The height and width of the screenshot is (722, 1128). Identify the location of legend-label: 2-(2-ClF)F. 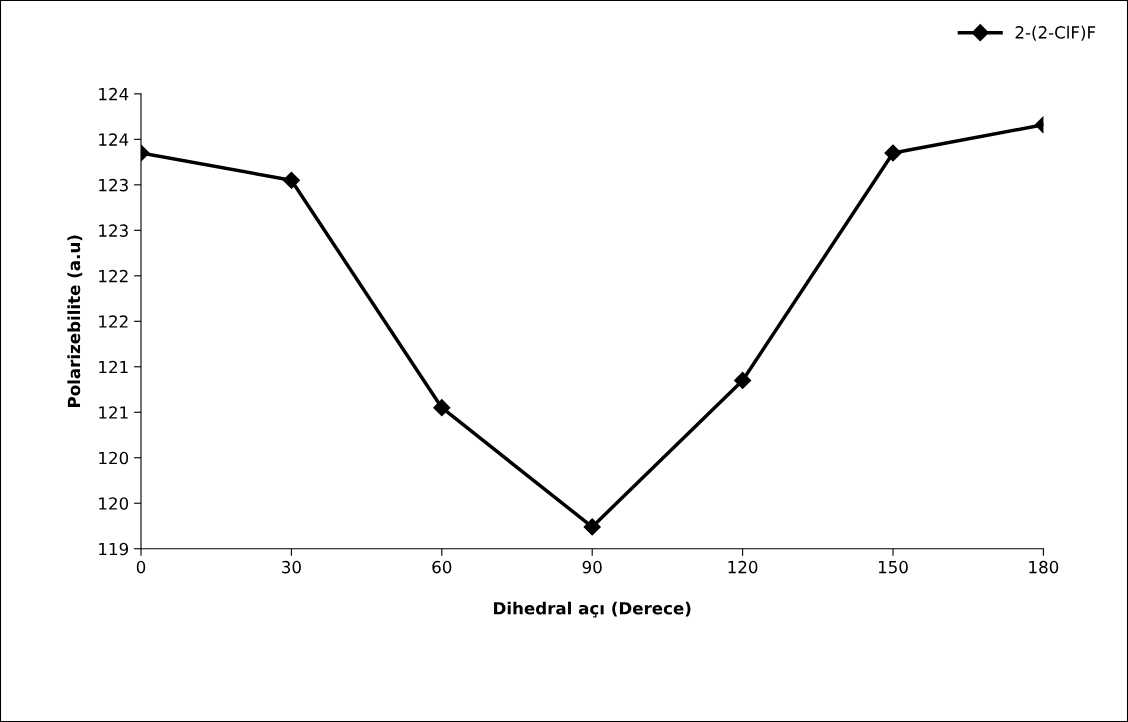
(1055, 33).